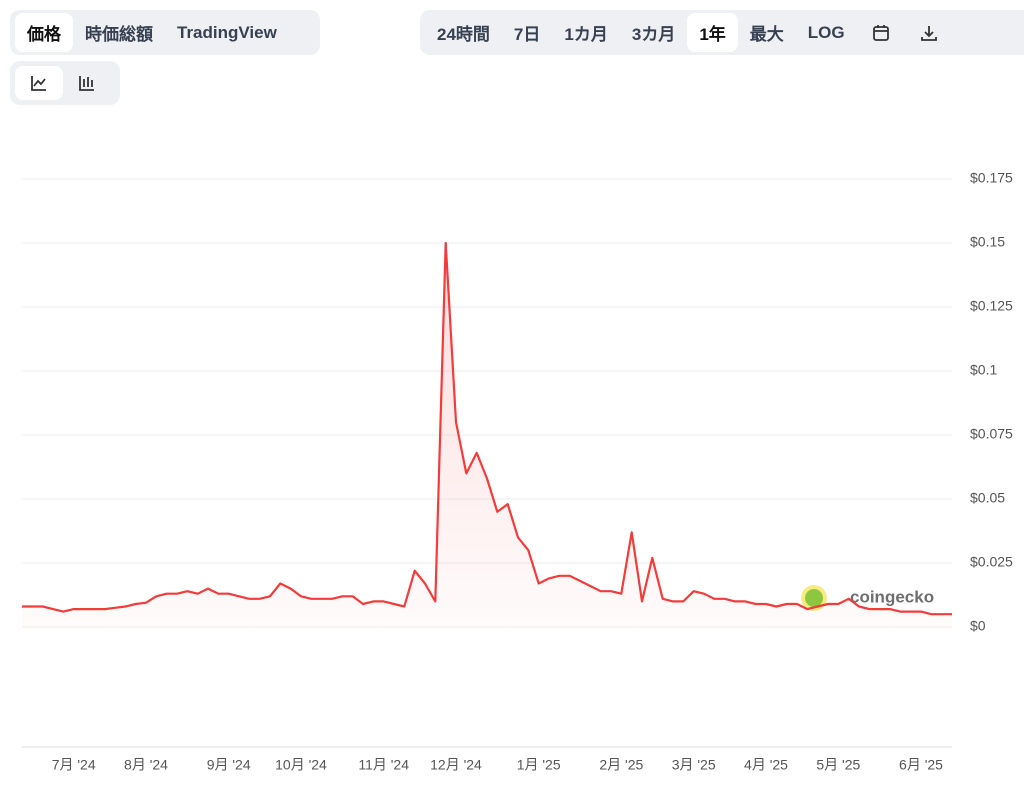  What do you see at coordinates (983, 370) in the screenshot?
I see `y-tick-label: $0.1` at bounding box center [983, 370].